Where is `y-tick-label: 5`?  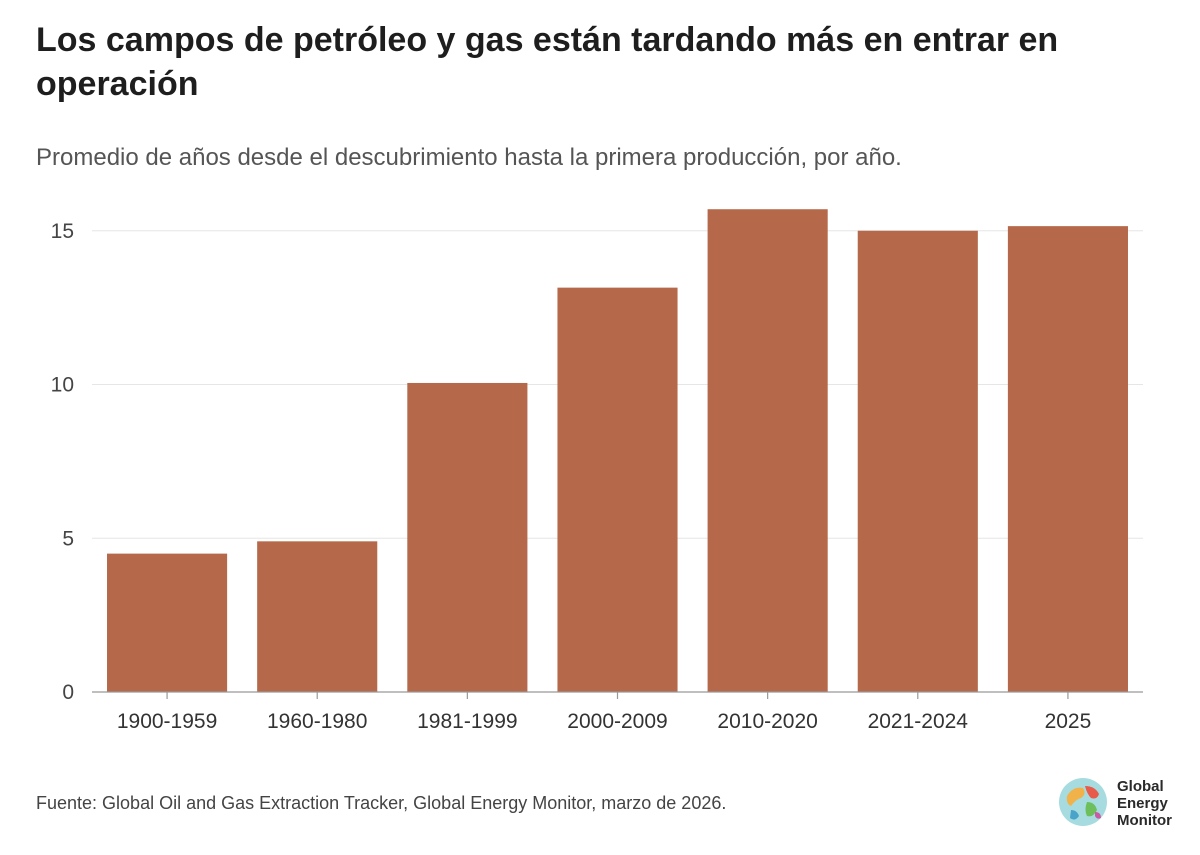
y-tick-label: 5 is located at coordinates (68, 538).